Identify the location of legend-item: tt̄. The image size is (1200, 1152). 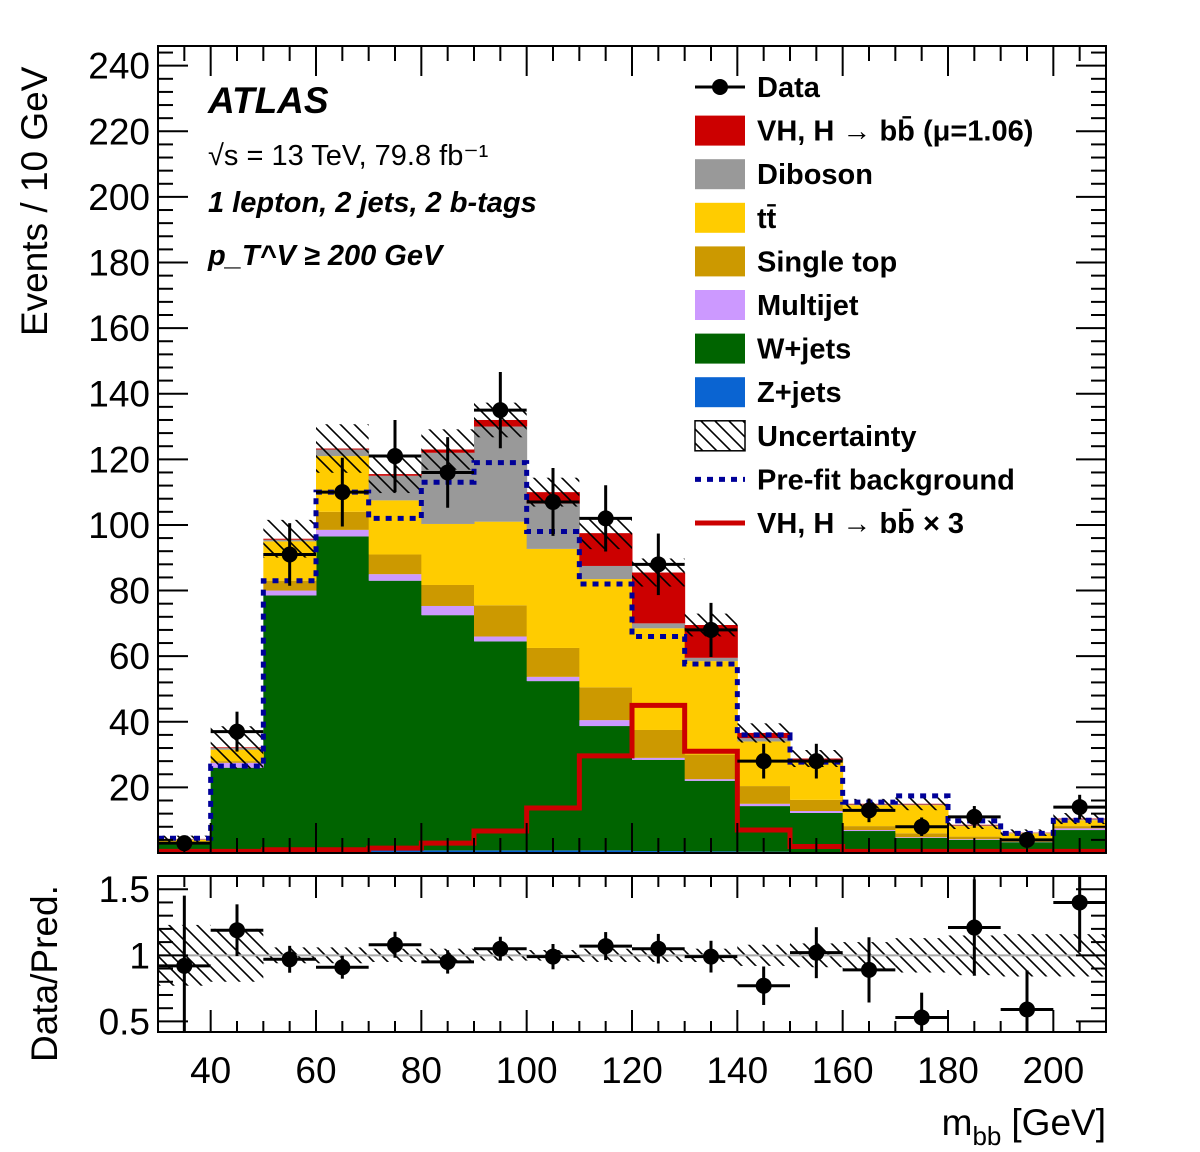
(736, 218).